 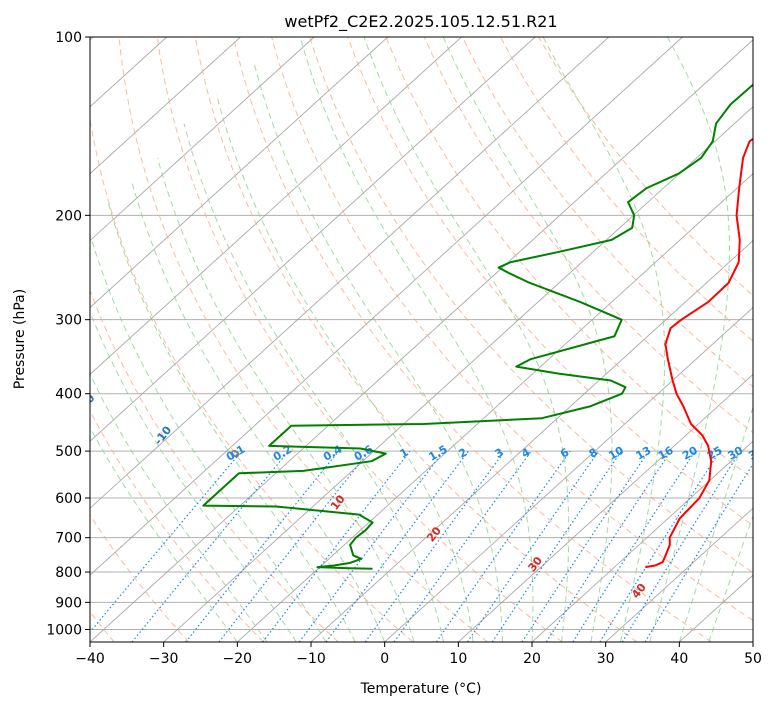 What do you see at coordinates (564, 452) in the screenshot?
I see `mixing-ratio-label: 6` at bounding box center [564, 452].